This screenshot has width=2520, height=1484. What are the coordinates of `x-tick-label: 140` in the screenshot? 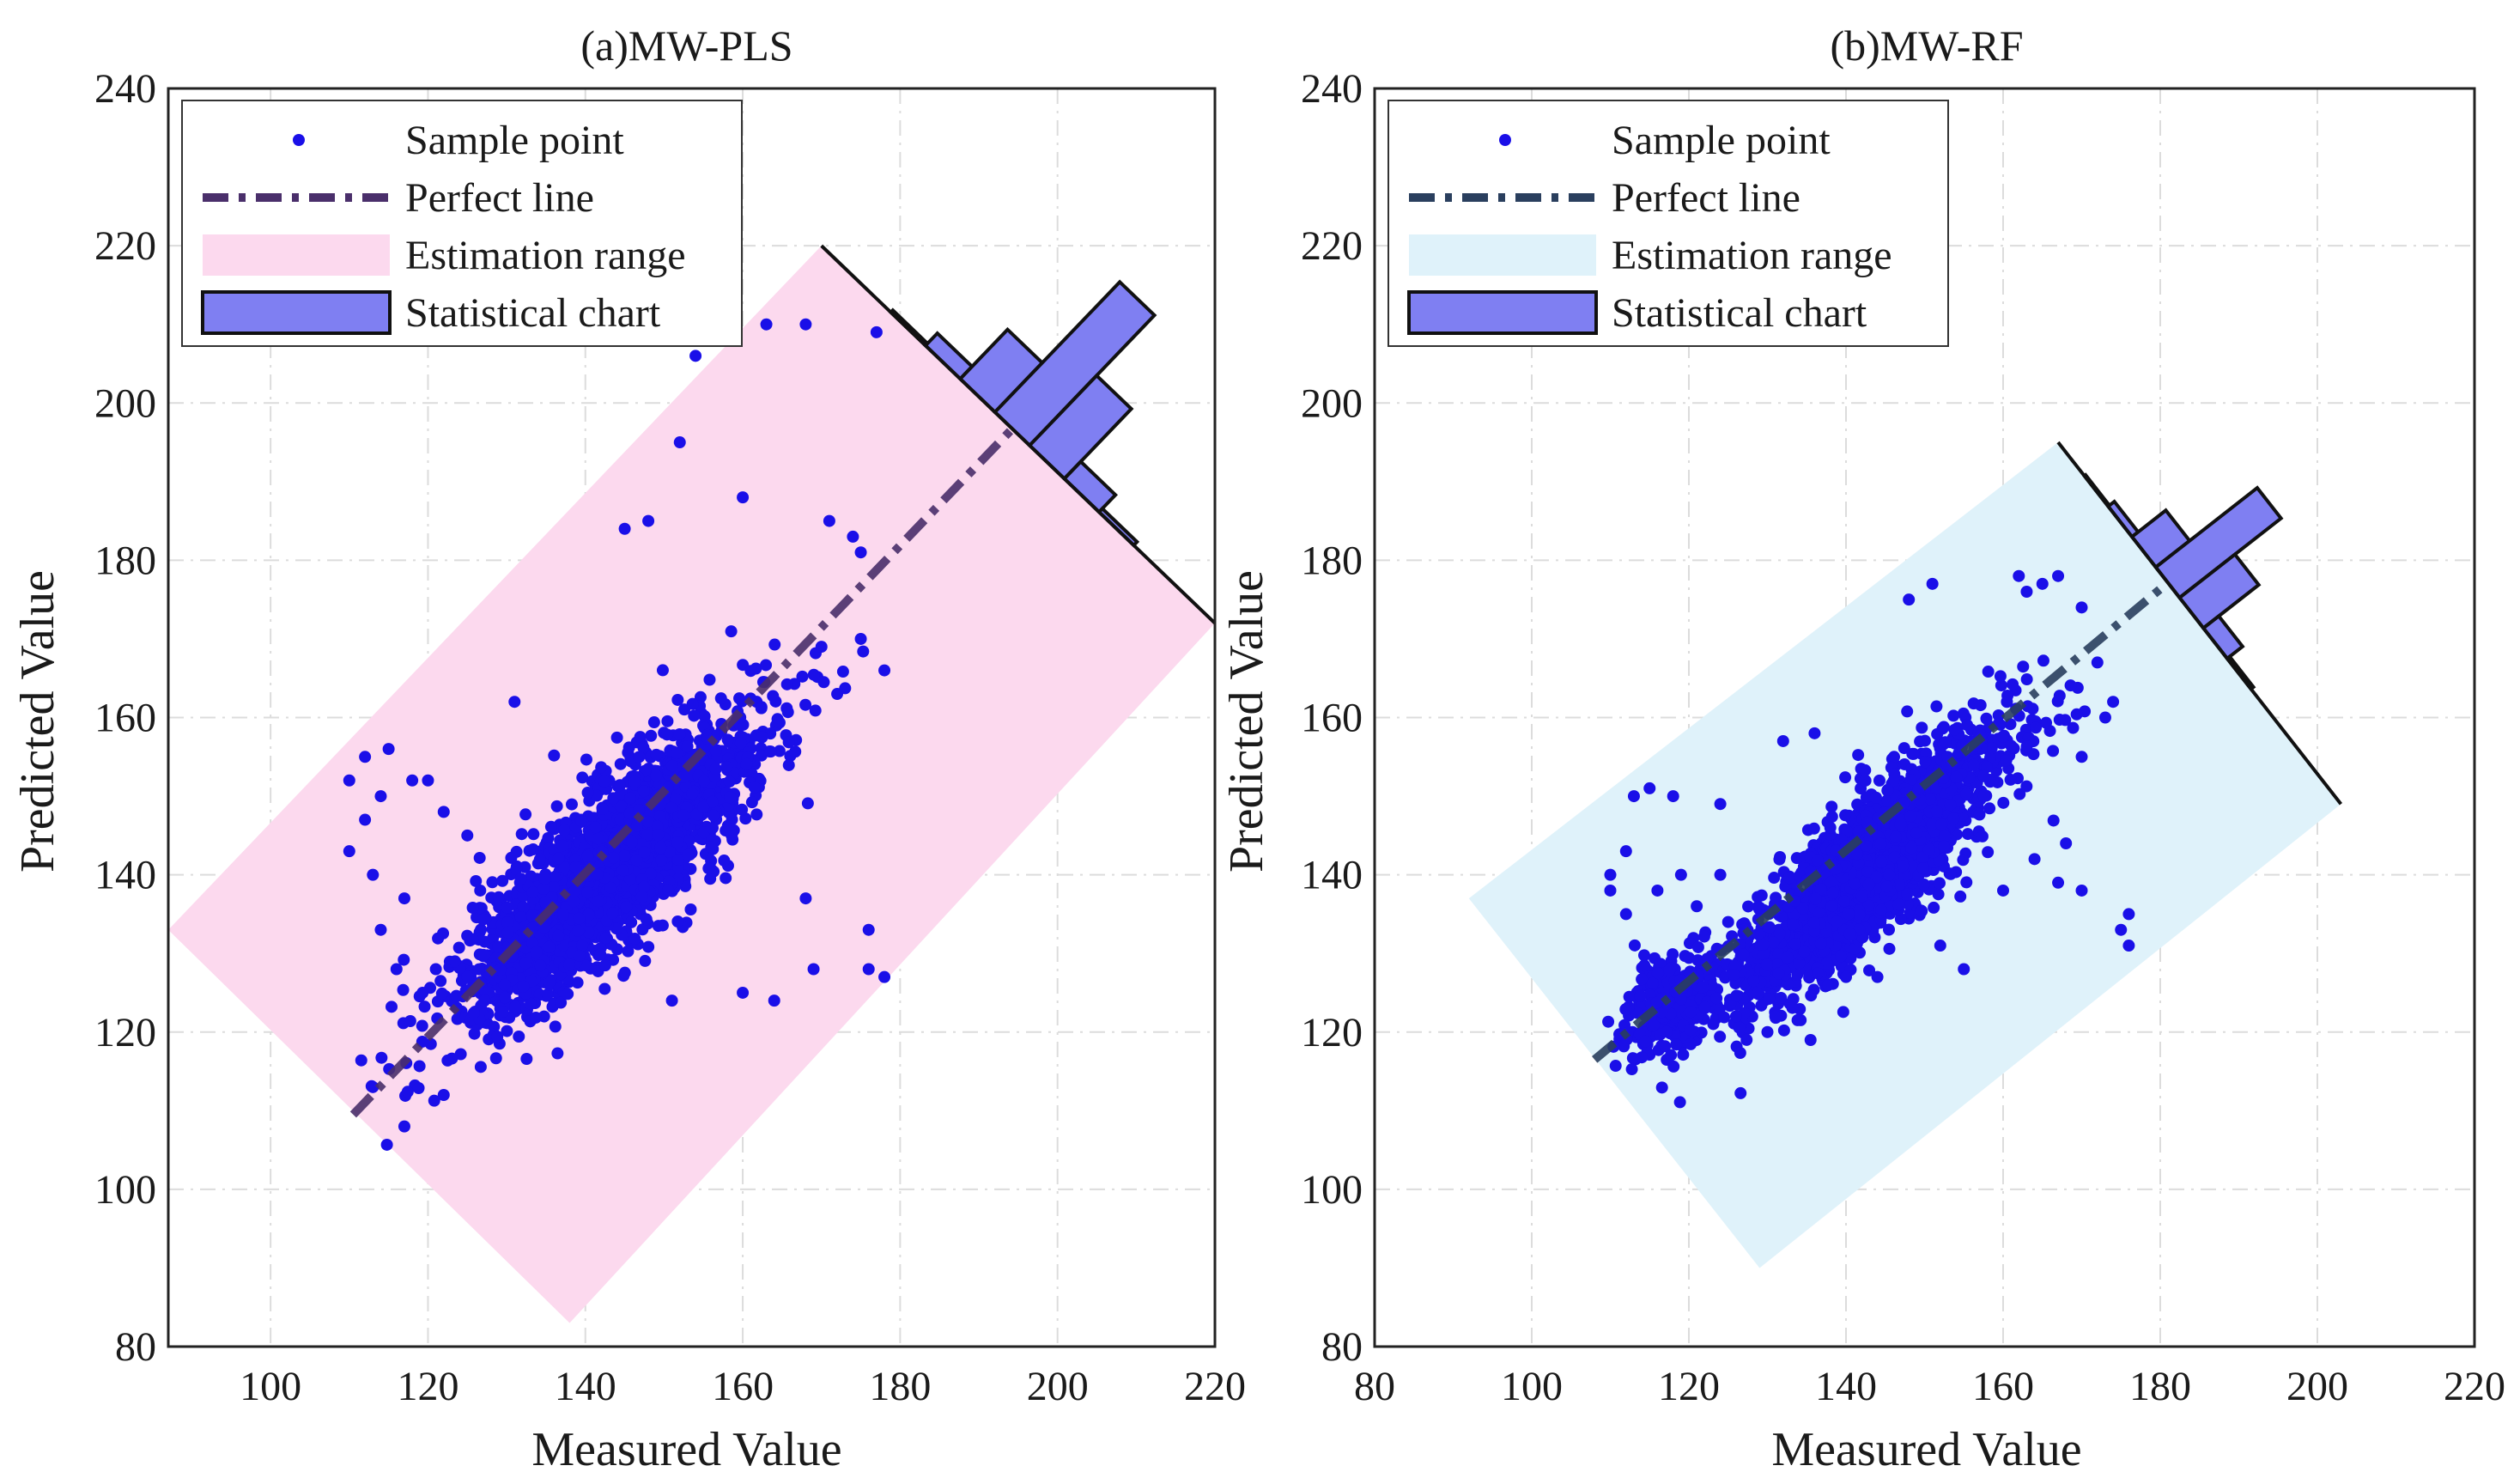 It's located at (585, 1386).